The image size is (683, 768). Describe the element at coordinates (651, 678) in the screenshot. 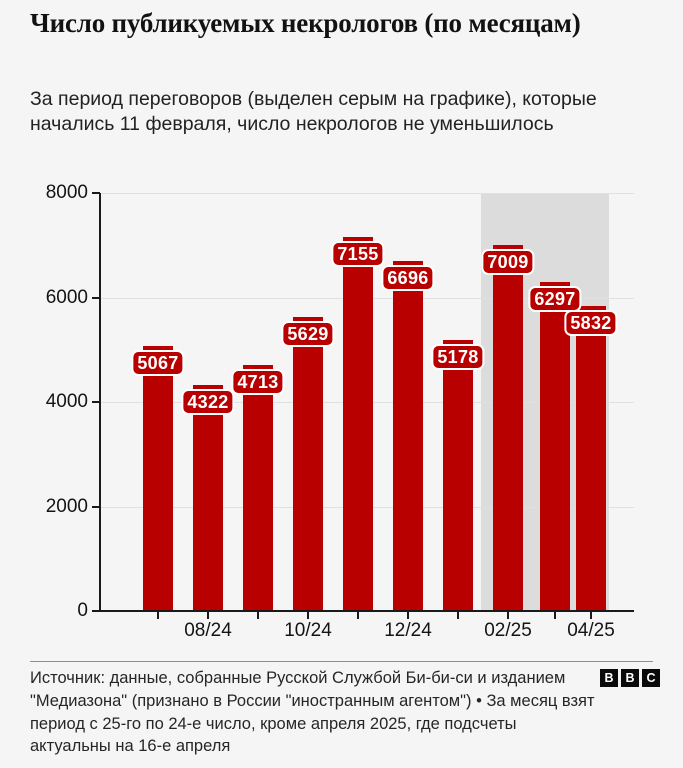

I see `bbc-logo-block-c: C` at that location.